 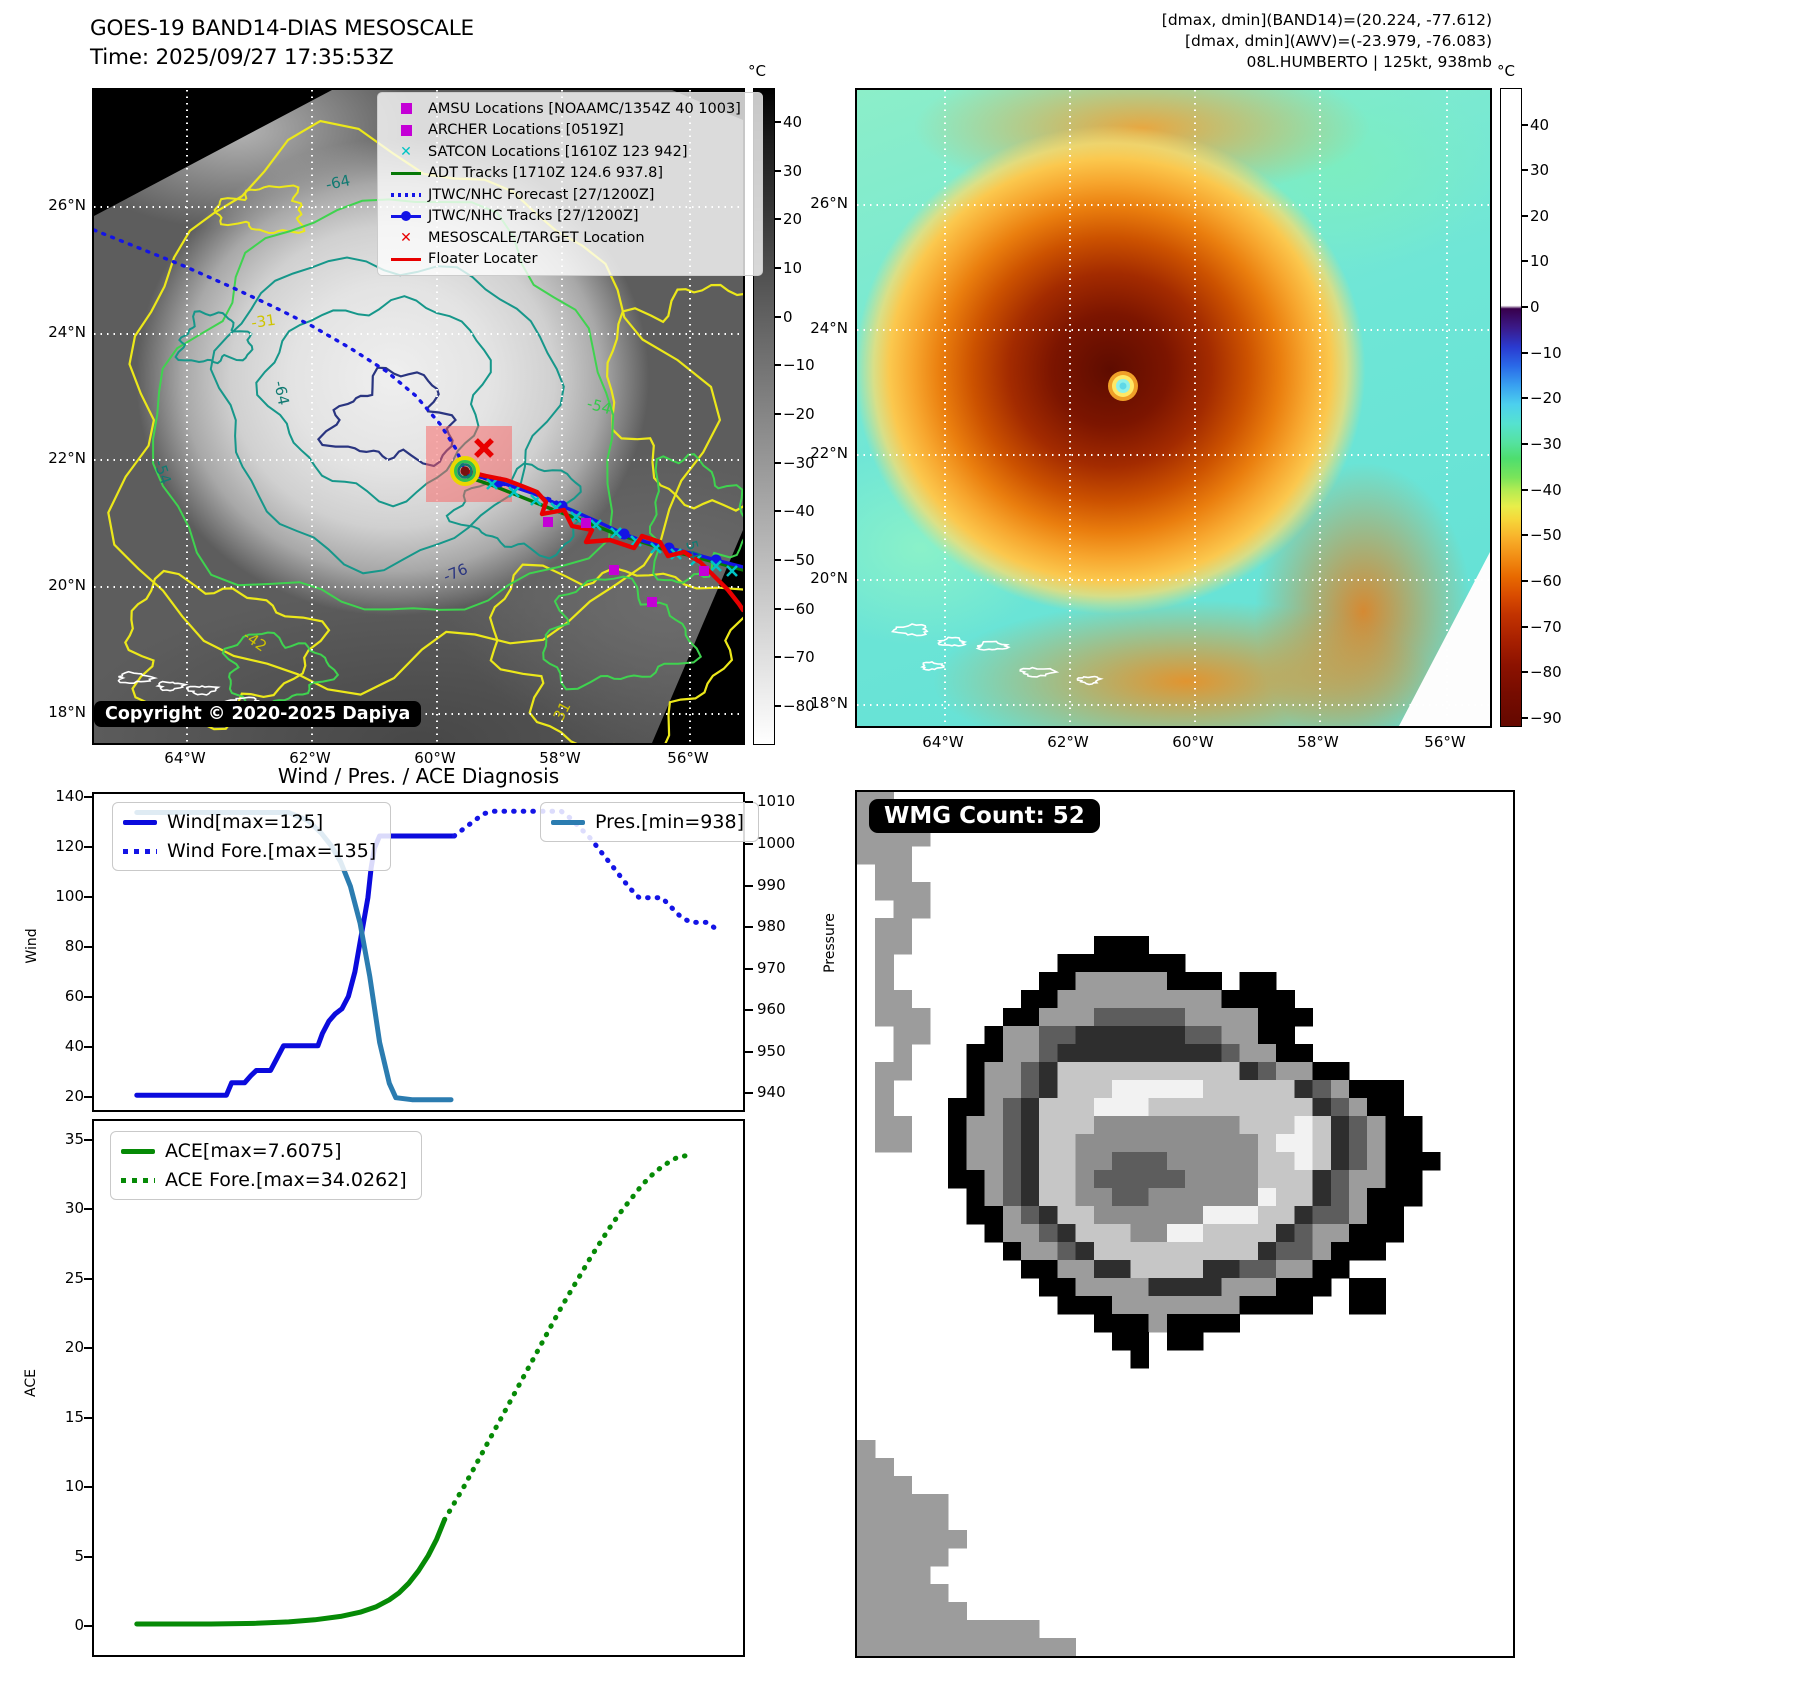 What do you see at coordinates (799, 706) in the screenshot?
I see `left-colorbar-tick: −80` at bounding box center [799, 706].